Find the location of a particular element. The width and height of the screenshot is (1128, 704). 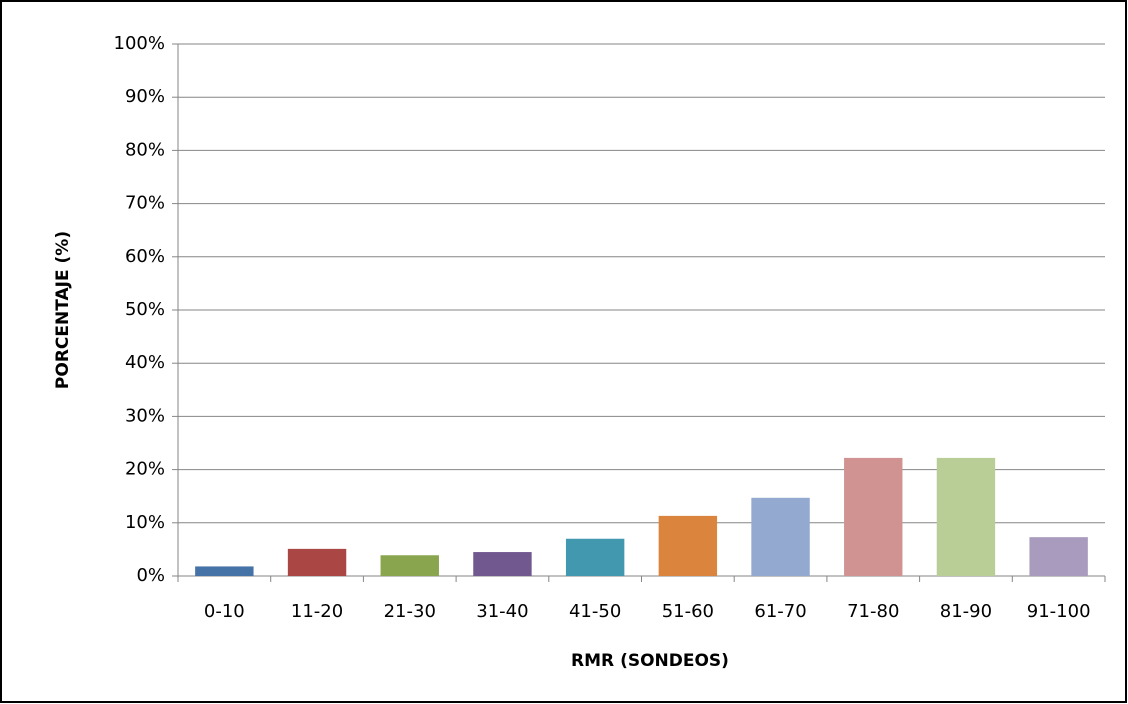

x-tick-label: 91-100 is located at coordinates (1059, 611).